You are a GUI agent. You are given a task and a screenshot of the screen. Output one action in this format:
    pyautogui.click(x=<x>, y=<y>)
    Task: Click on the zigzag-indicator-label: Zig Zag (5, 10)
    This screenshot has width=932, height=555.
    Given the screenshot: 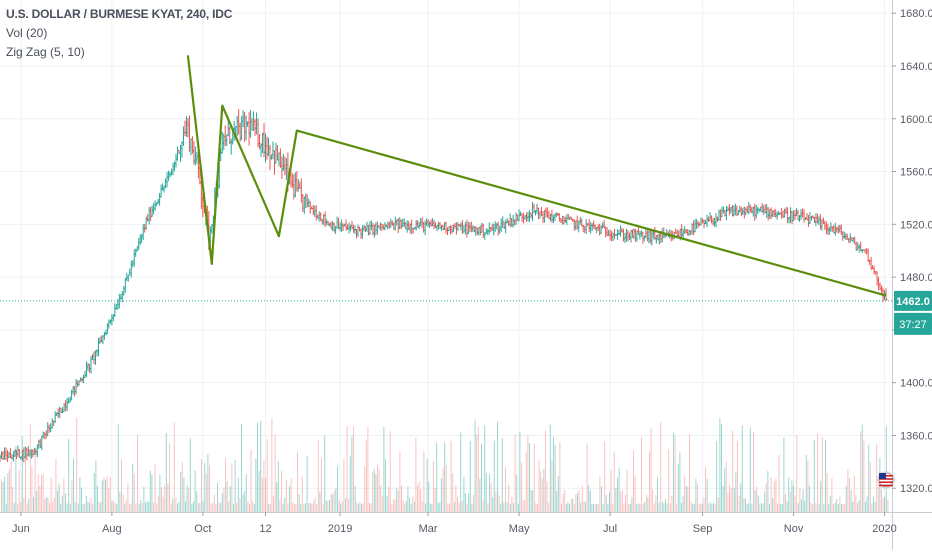 What is the action you would take?
    pyautogui.click(x=119, y=52)
    